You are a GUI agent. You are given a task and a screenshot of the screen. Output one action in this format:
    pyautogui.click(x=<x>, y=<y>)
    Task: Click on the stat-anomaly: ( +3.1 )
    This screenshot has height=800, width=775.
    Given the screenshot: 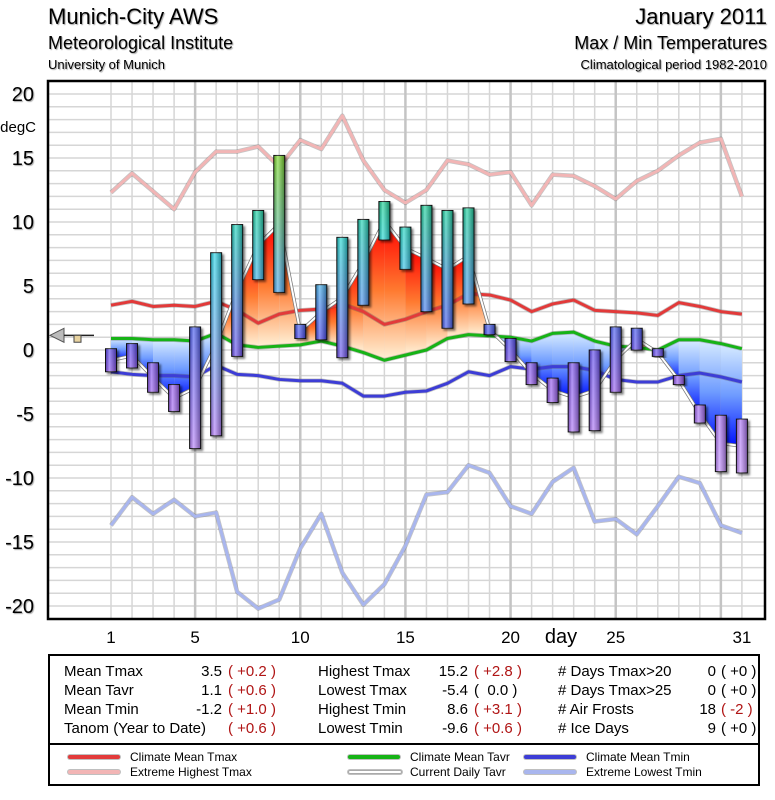 What is the action you would take?
    pyautogui.click(x=498, y=709)
    